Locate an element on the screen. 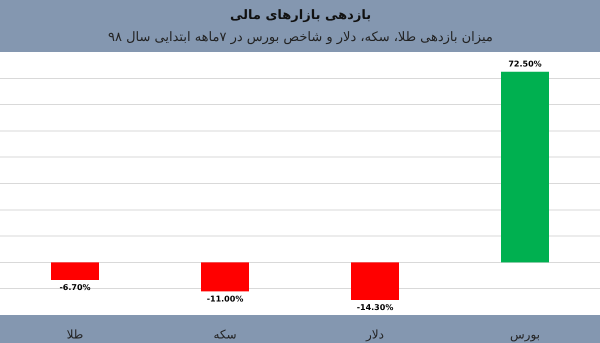  x-tick-label: طلا is located at coordinates (75, 334).